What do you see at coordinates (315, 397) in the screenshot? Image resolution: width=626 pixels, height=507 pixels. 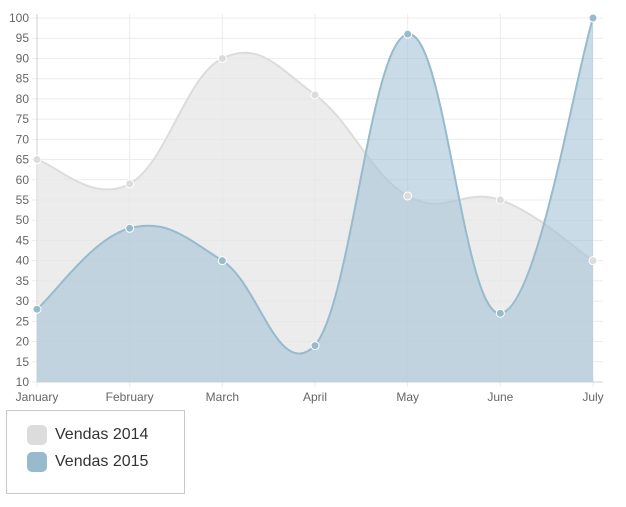 I see `x-tick-label: April` at bounding box center [315, 397].